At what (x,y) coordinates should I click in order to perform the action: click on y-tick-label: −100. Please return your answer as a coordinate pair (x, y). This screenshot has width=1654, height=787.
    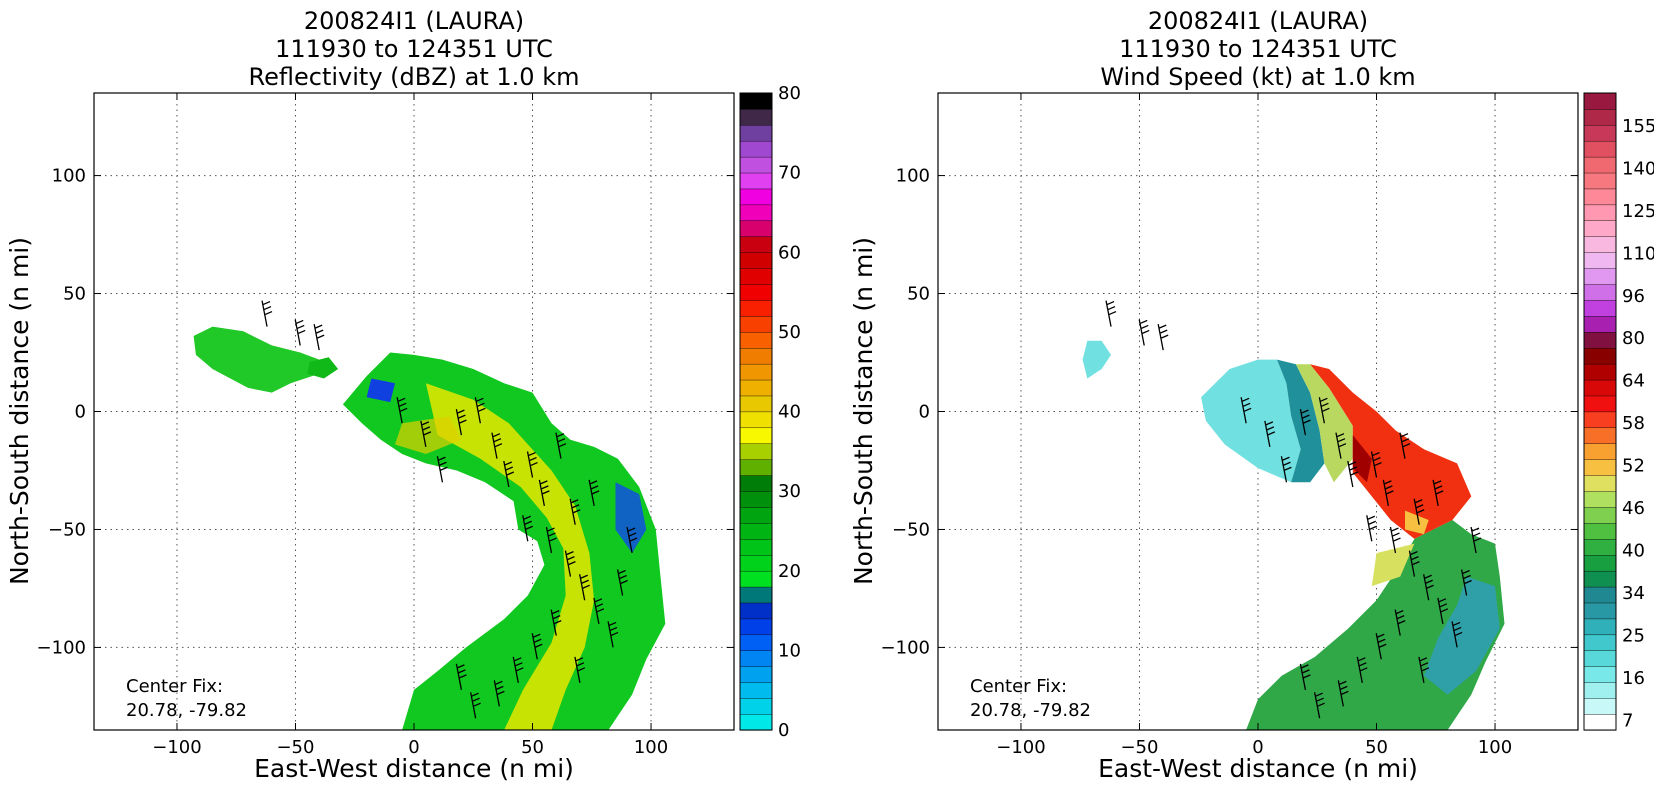
    Looking at the image, I should click on (61, 647).